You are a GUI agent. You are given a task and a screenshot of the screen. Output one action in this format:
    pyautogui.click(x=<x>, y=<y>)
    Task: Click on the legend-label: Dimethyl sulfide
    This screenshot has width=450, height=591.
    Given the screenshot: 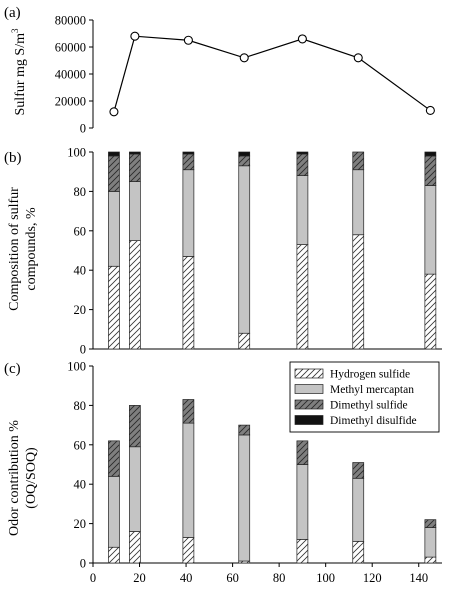 What is the action you would take?
    pyautogui.click(x=369, y=406)
    